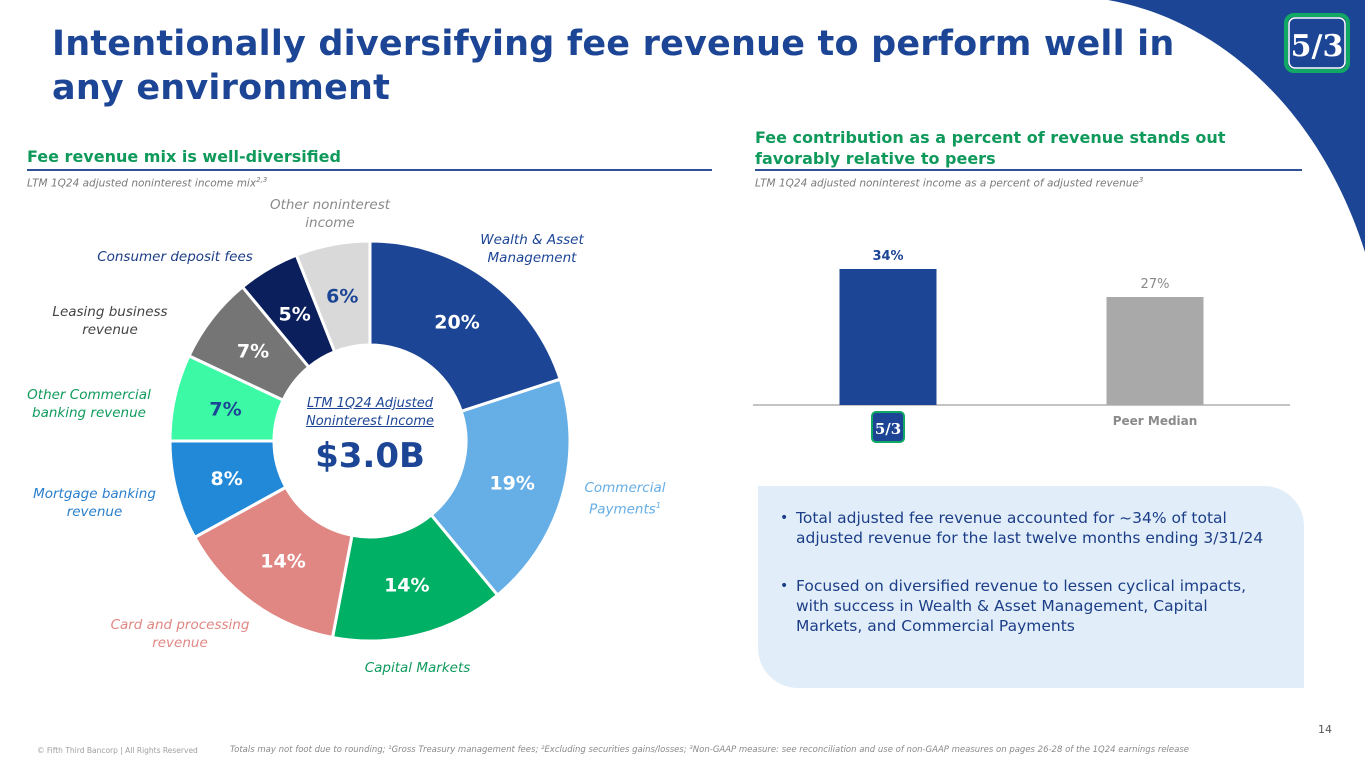 This screenshot has width=1365, height=768. I want to click on label-mortgage-banking: Mortgage banking revenue, so click(94, 503).